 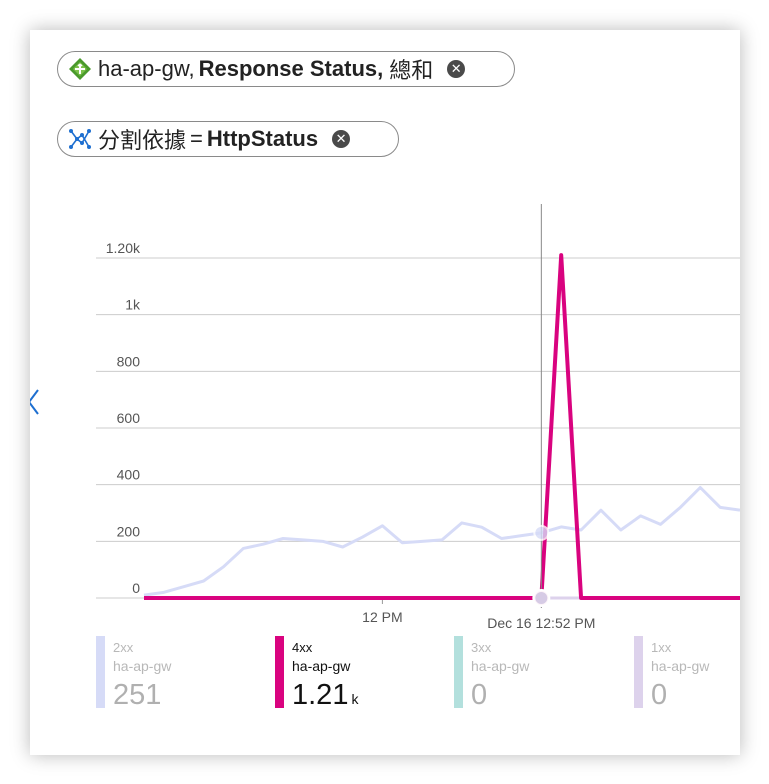 I want to click on y-tick-label: 0, so click(x=136, y=588).